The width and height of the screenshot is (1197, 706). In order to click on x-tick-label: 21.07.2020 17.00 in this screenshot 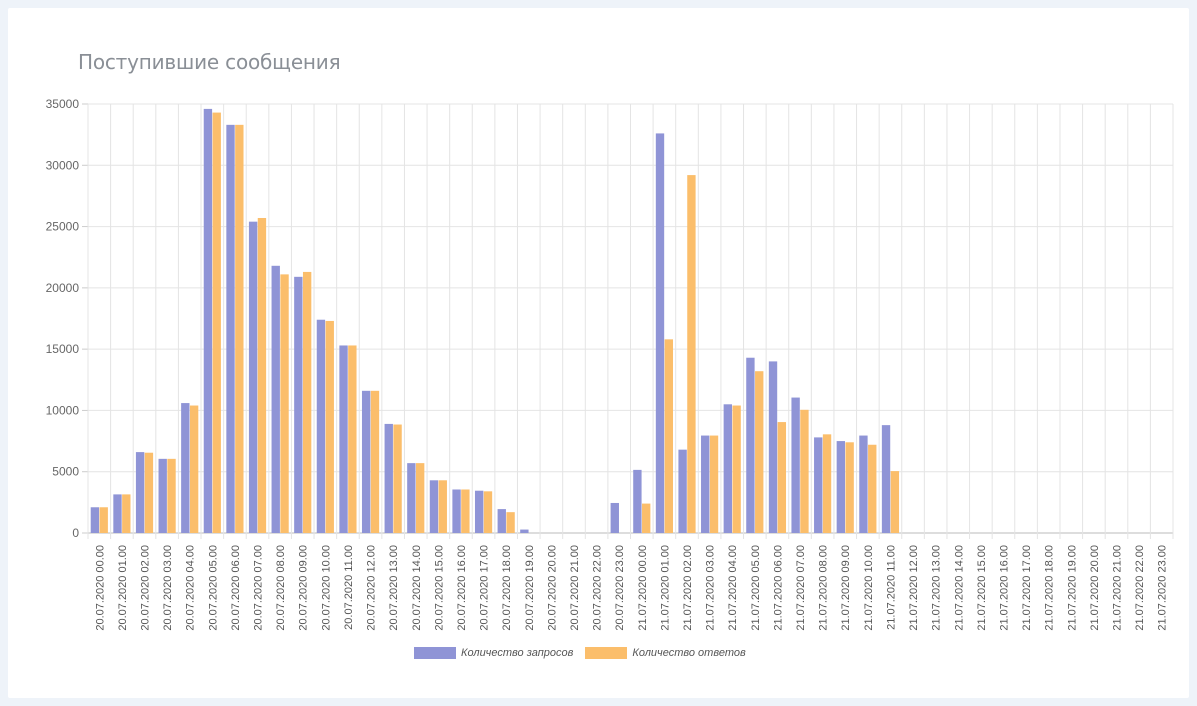, I will do `click(1027, 588)`.